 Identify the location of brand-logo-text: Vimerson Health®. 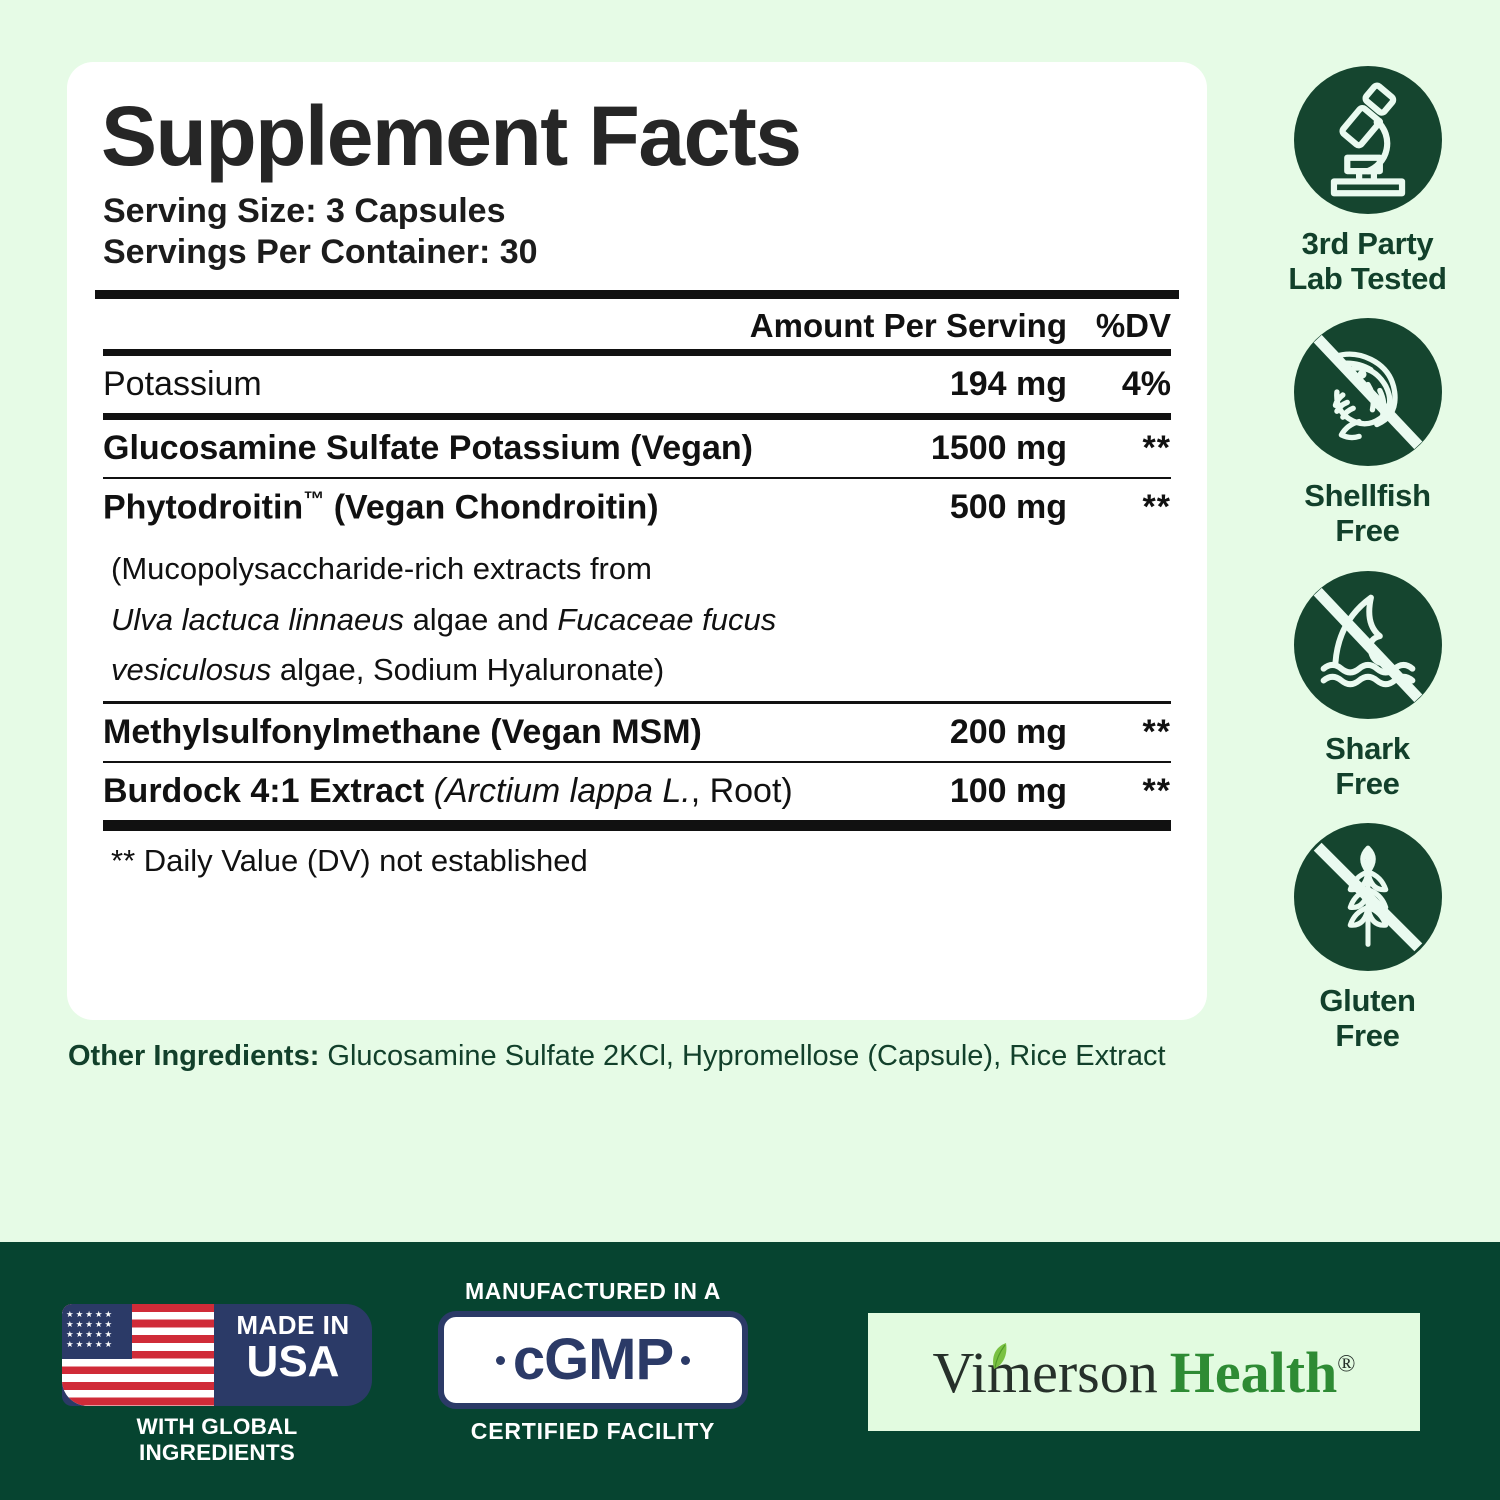
(1143, 1372).